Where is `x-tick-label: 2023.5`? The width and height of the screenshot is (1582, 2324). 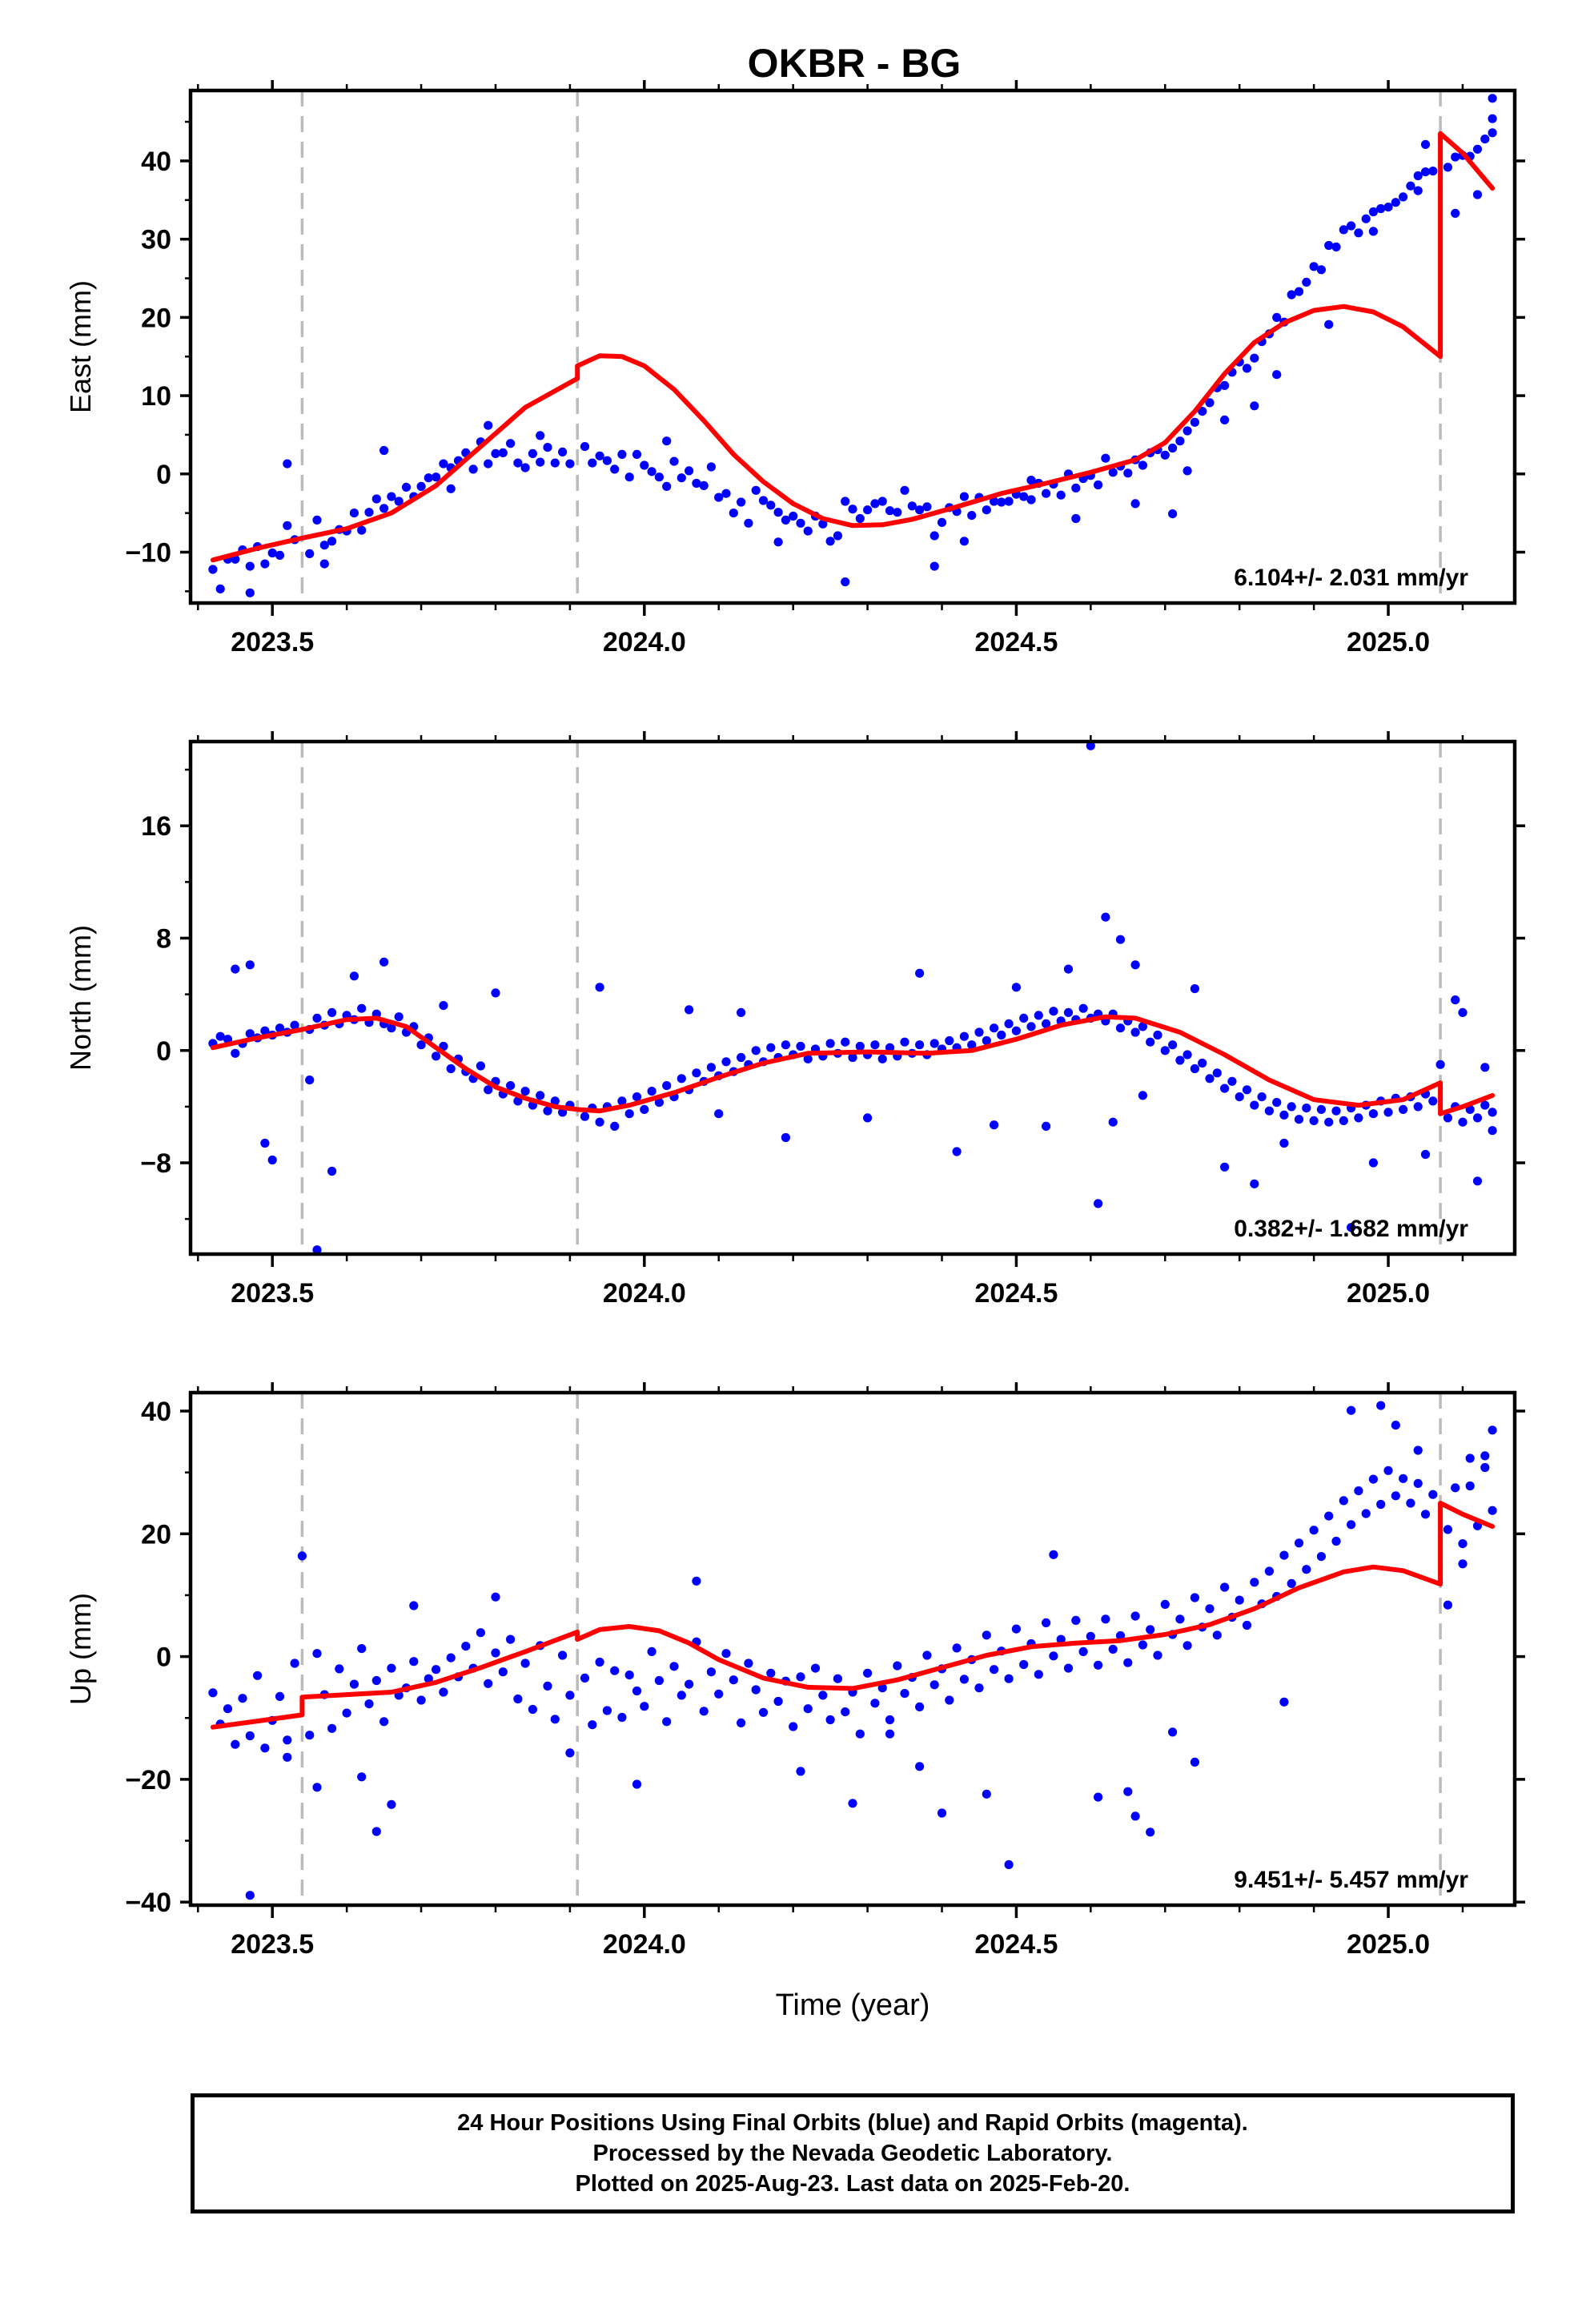
x-tick-label: 2023.5 is located at coordinates (272, 1944).